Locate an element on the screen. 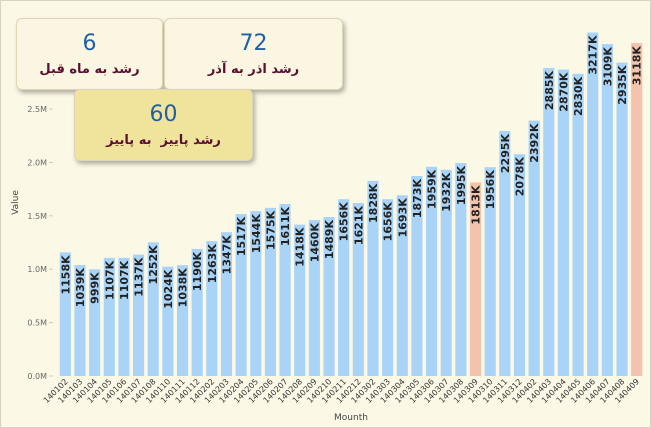 This screenshot has height=428, width=651. value-label: 2392K is located at coordinates (534, 143).